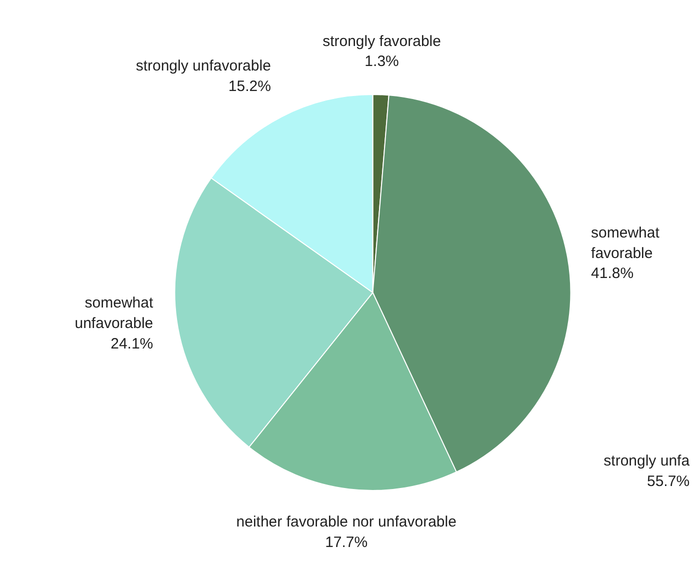 The height and width of the screenshot is (588, 693). I want to click on text: strongly unfa 55.7%, so click(647, 471).